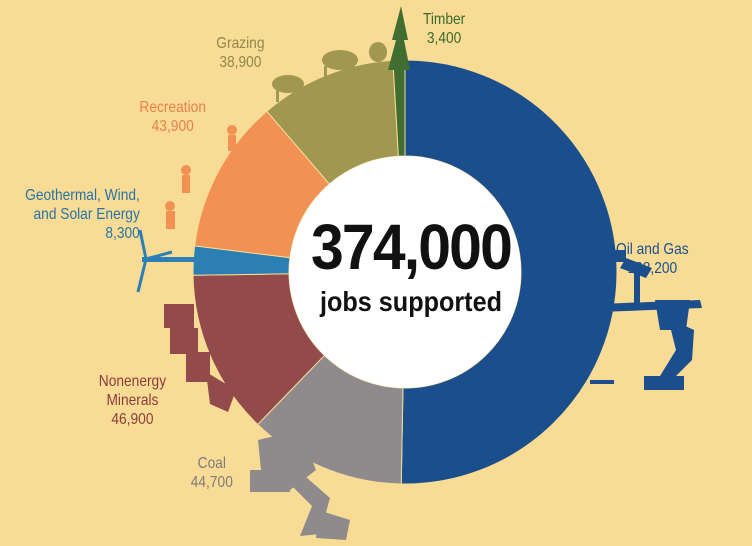 The height and width of the screenshot is (546, 752). What do you see at coordinates (82, 214) in the screenshot?
I see `slice-label-geothermal-wind-solar: Geothermal, Wind, and Solar Energy 8,300` at bounding box center [82, 214].